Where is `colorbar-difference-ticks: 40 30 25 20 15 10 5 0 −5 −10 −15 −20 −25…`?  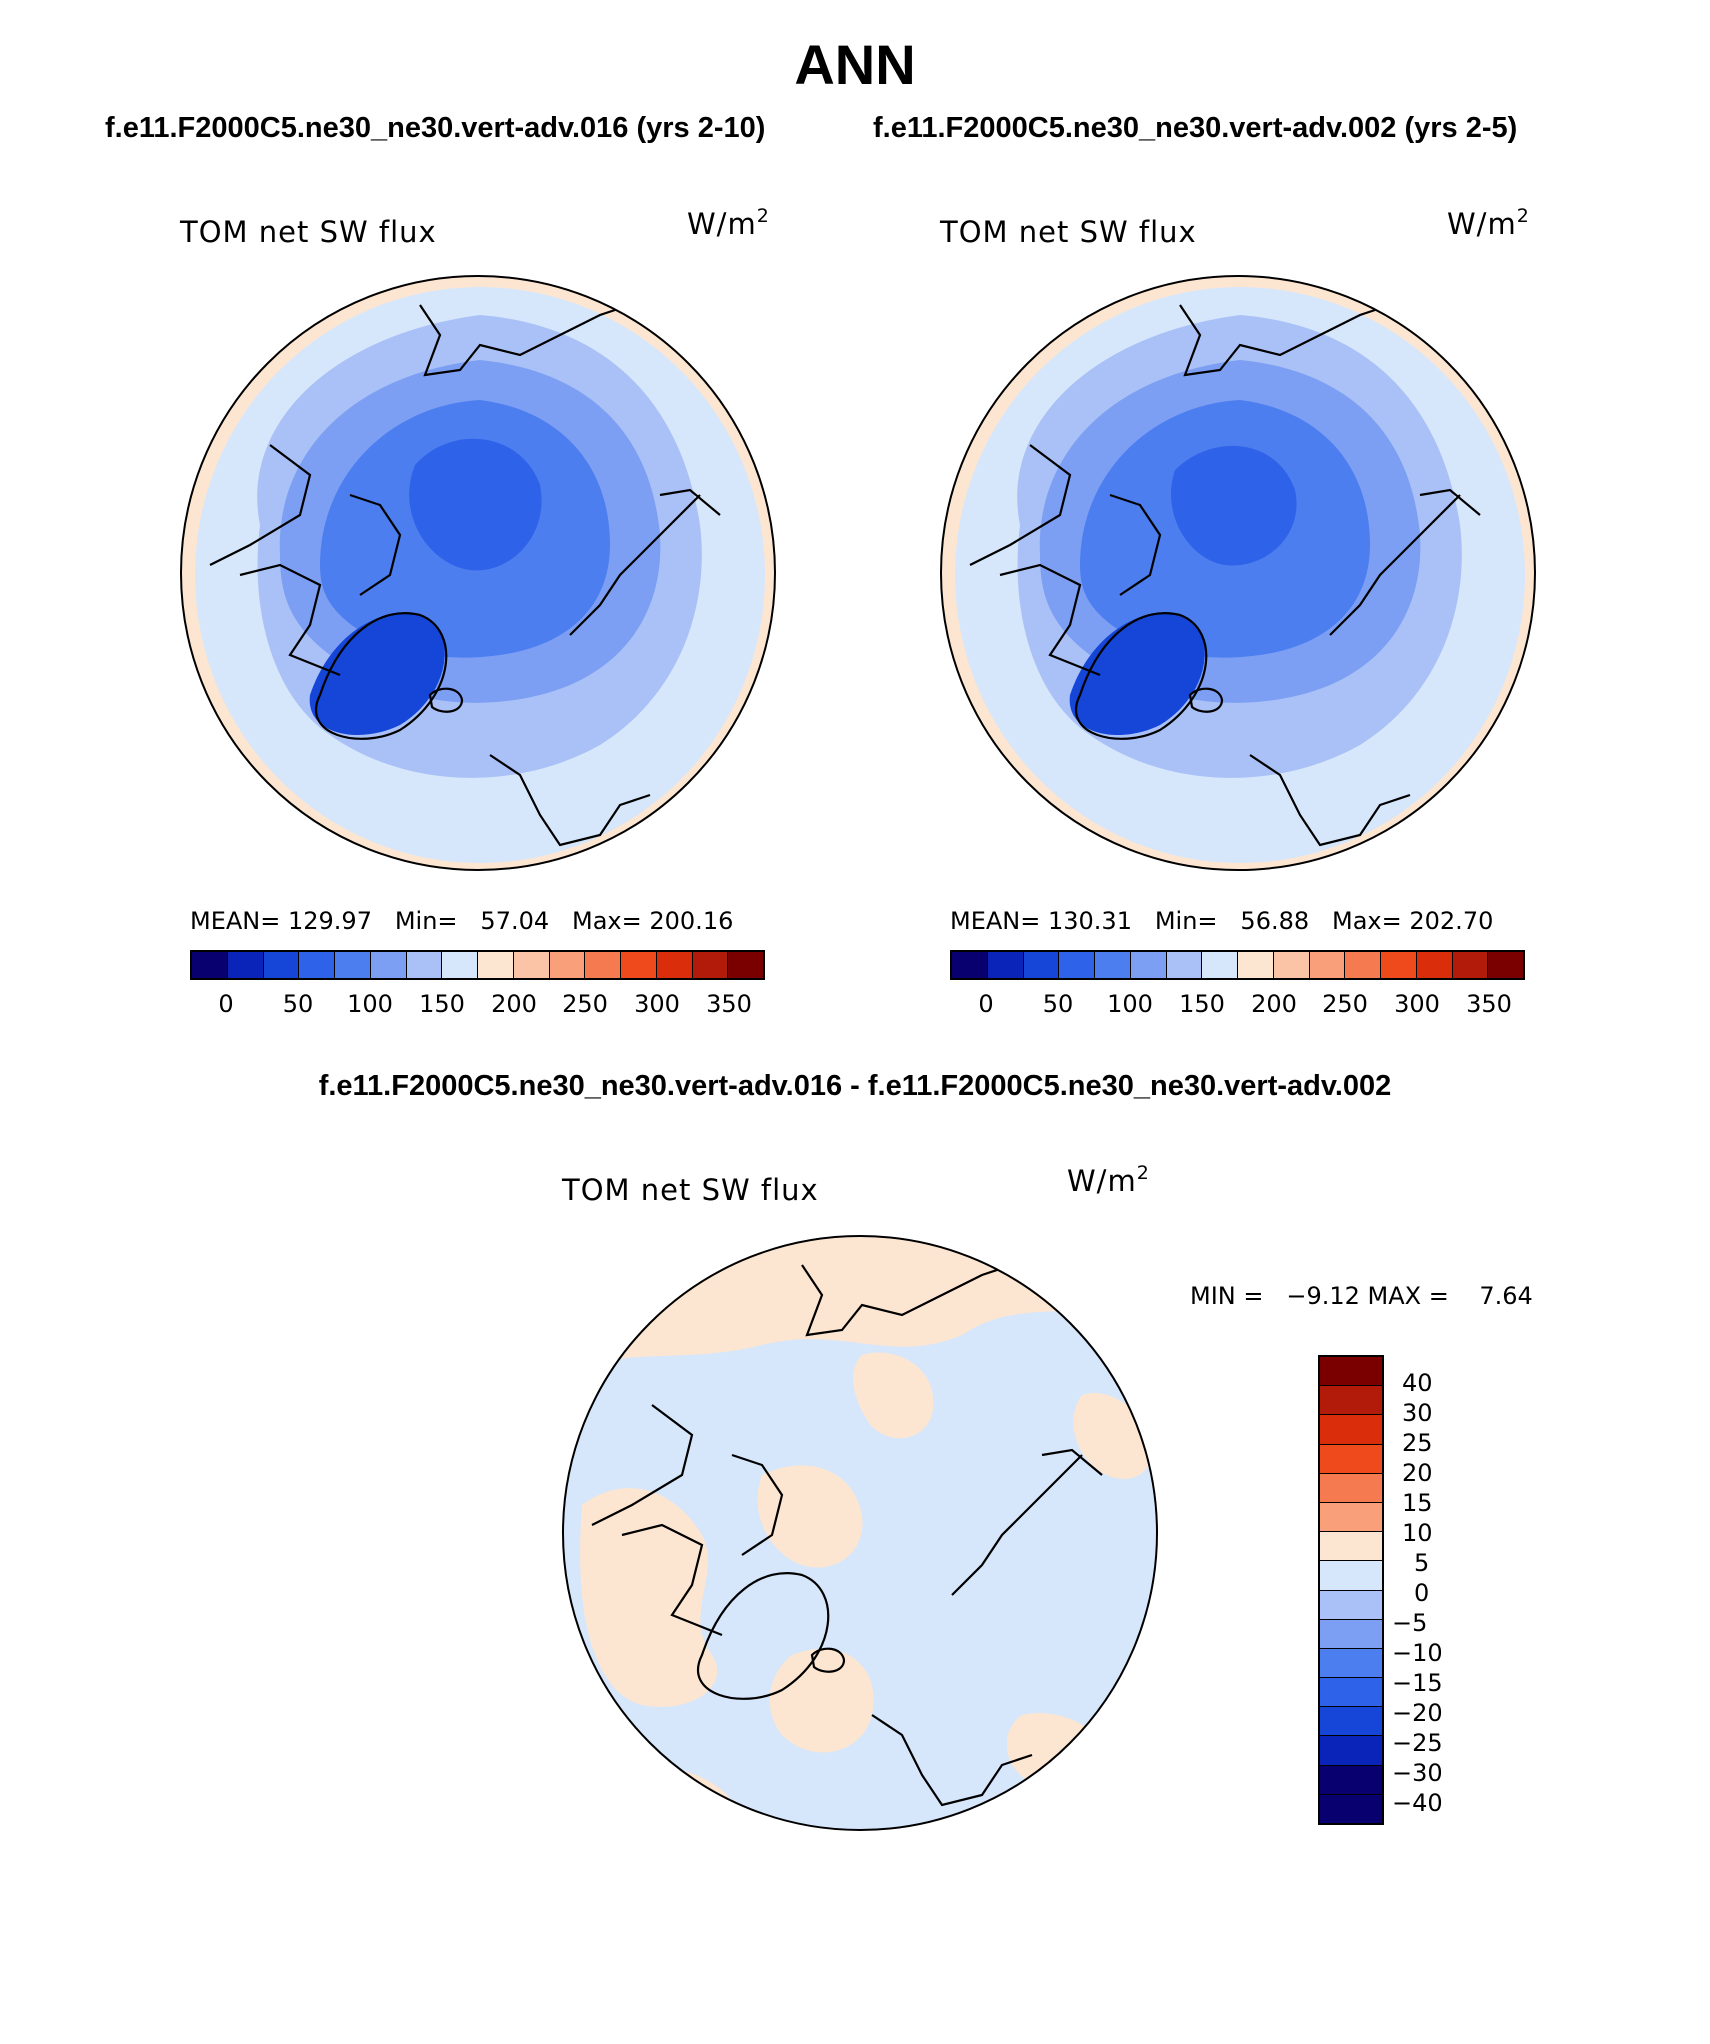 colorbar-difference-ticks: 40 30 25 20 15 10 5 0 −5 −10 −15 −20 −25… is located at coordinates (1432, 1590).